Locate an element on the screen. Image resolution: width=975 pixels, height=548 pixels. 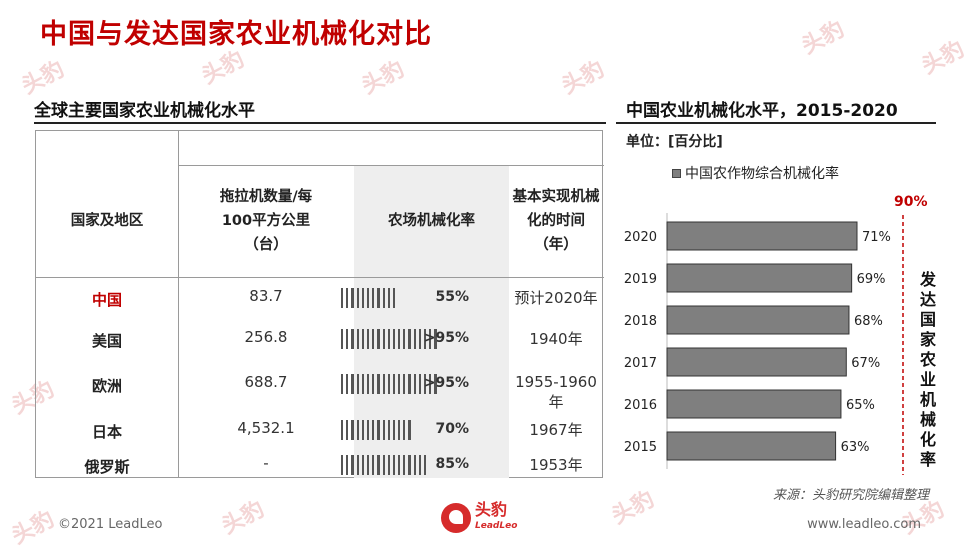
table-cell-year: 1955-1960年 is located at coordinates (556, 392).